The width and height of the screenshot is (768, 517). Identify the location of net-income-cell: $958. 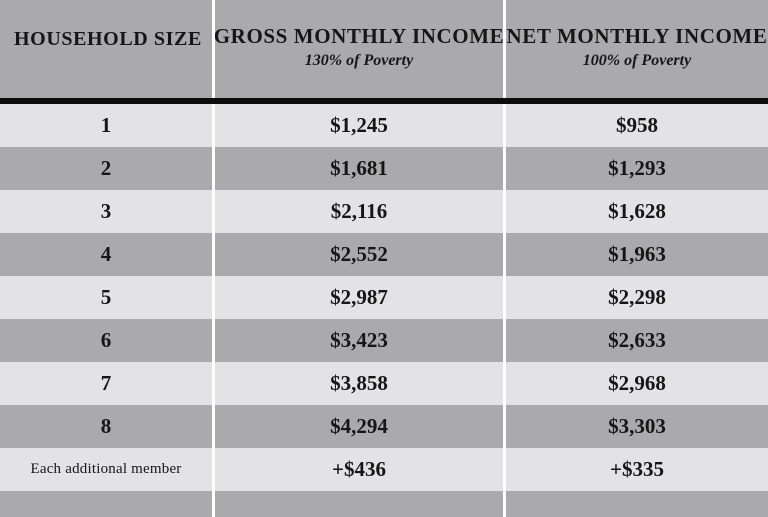
(637, 125).